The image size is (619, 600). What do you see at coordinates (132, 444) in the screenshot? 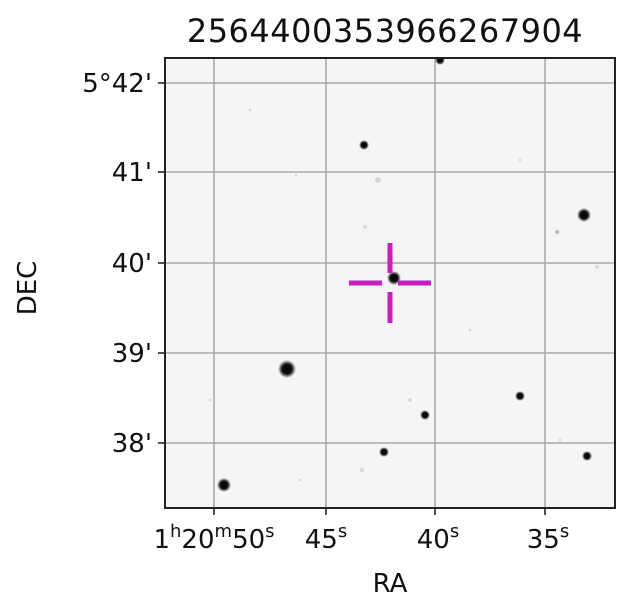
I see `y-tick-label: 38'` at bounding box center [132, 444].